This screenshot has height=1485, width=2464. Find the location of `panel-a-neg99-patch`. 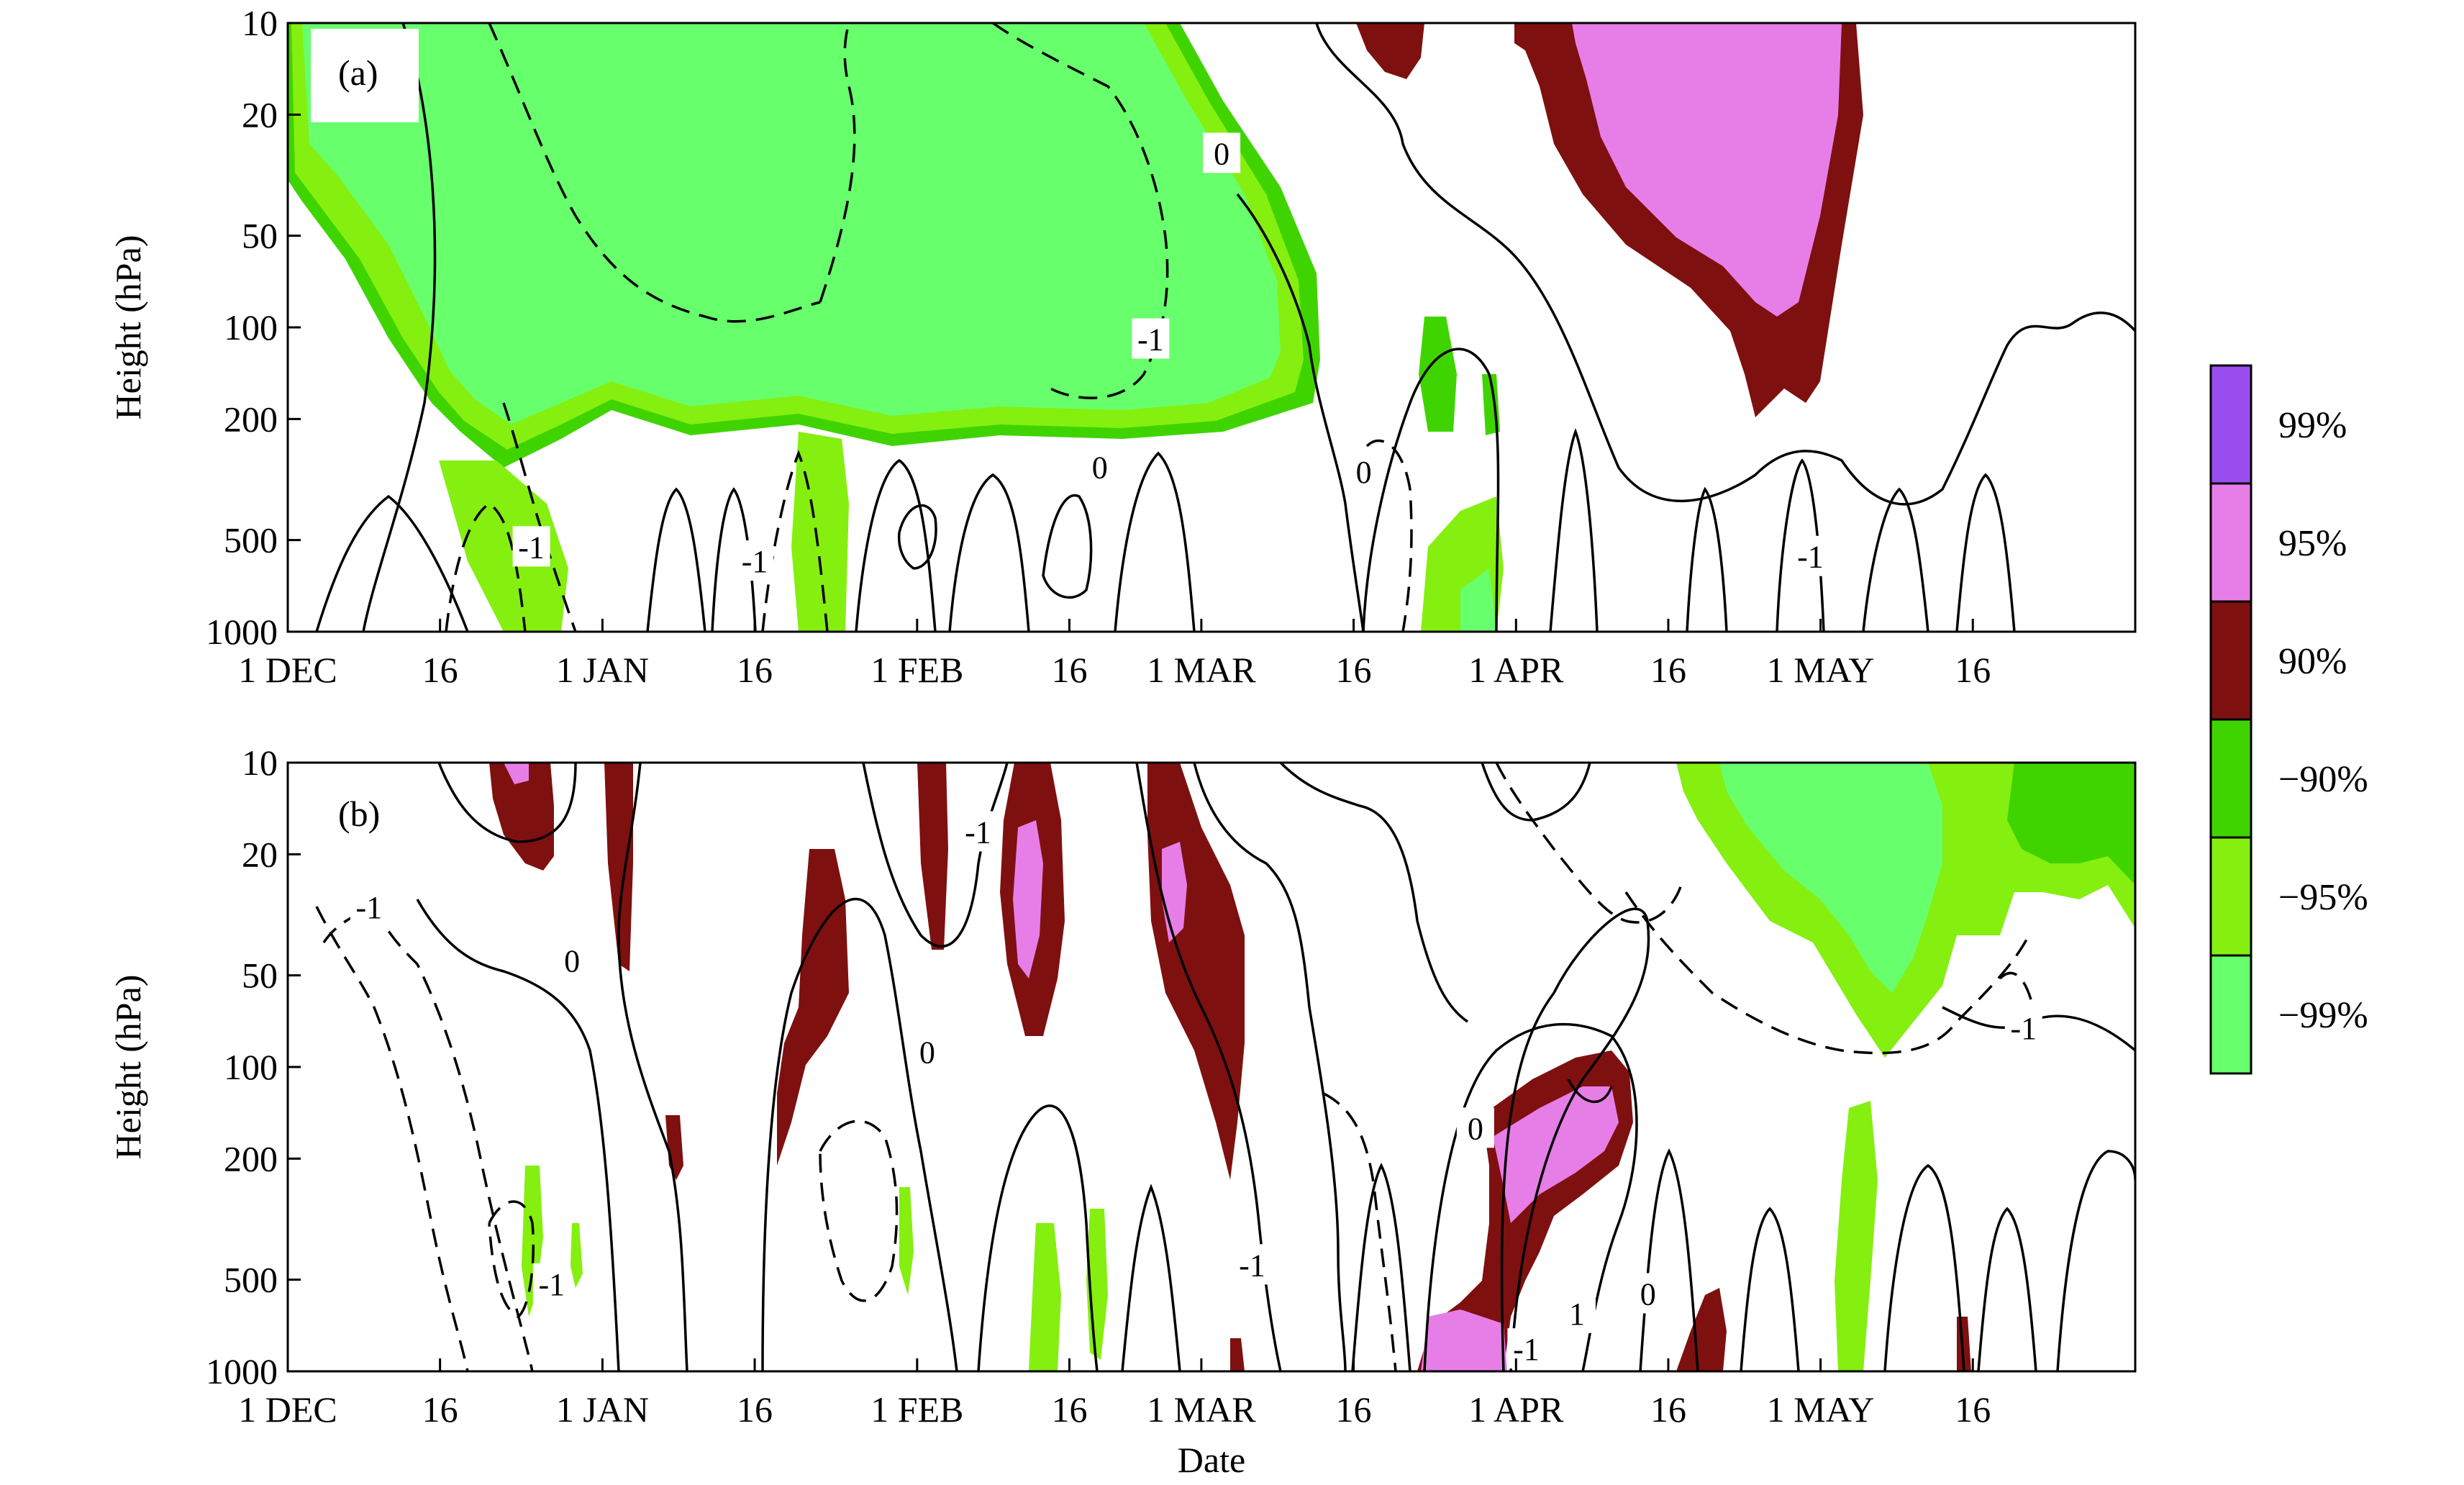

panel-a-neg99-patch is located at coordinates (1478, 600).